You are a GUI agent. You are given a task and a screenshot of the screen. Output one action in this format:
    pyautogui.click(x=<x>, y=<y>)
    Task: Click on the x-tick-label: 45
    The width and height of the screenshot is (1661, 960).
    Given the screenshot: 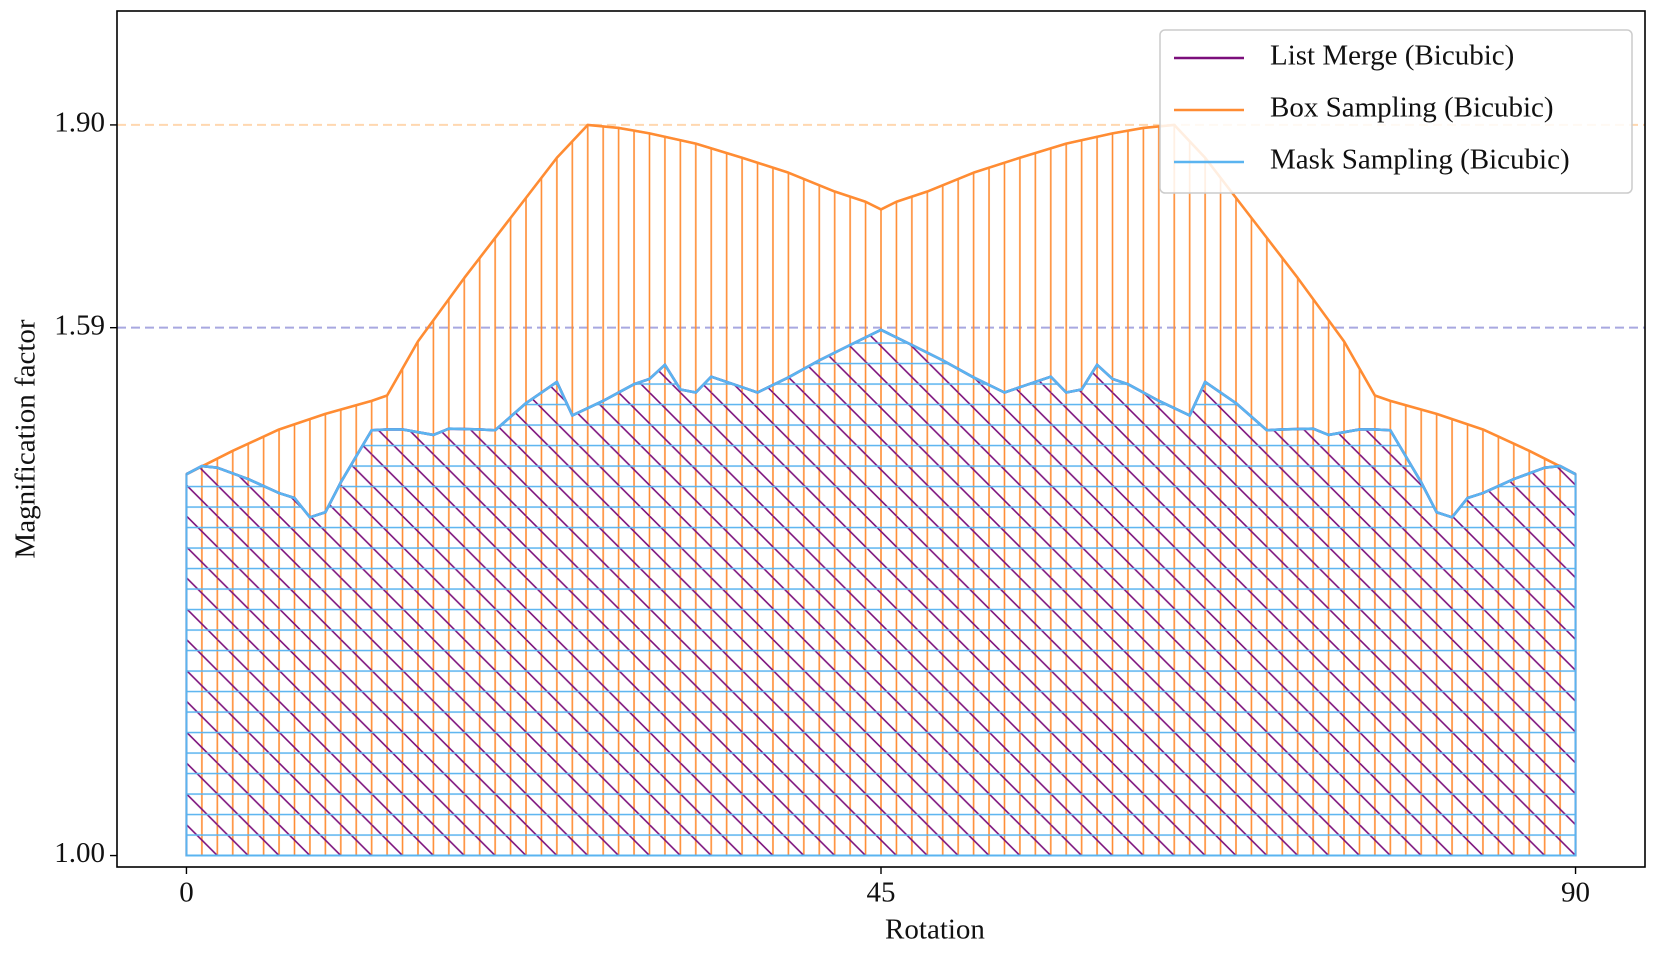 What is the action you would take?
    pyautogui.click(x=881, y=893)
    